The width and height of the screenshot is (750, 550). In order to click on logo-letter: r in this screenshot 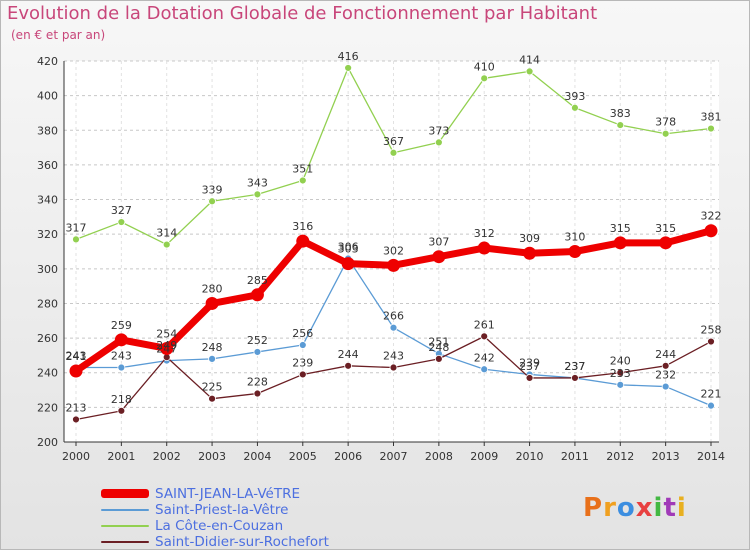, I will do `click(610, 508)`.